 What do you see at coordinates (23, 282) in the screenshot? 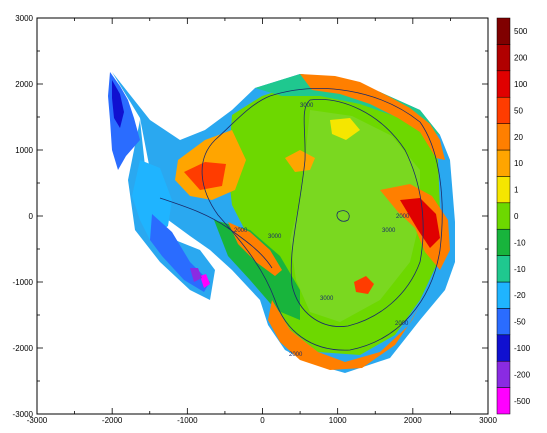
I see `y-tick-label: -1000` at bounding box center [23, 282].